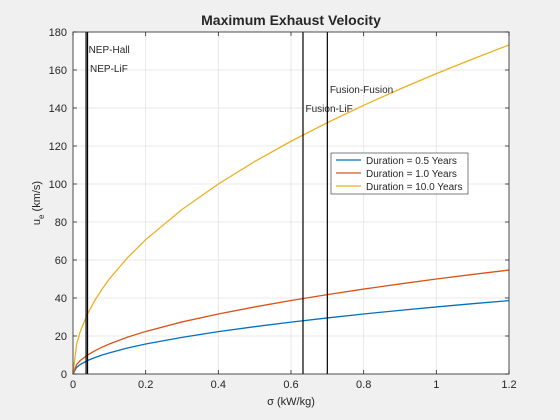 The height and width of the screenshot is (420, 560). I want to click on x-tick-label: 0.4, so click(218, 385).